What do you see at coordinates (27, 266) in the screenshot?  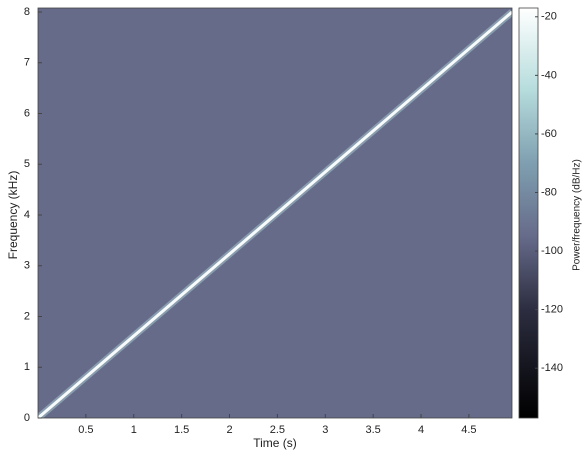 I see `y-tick-label: 3` at bounding box center [27, 266].